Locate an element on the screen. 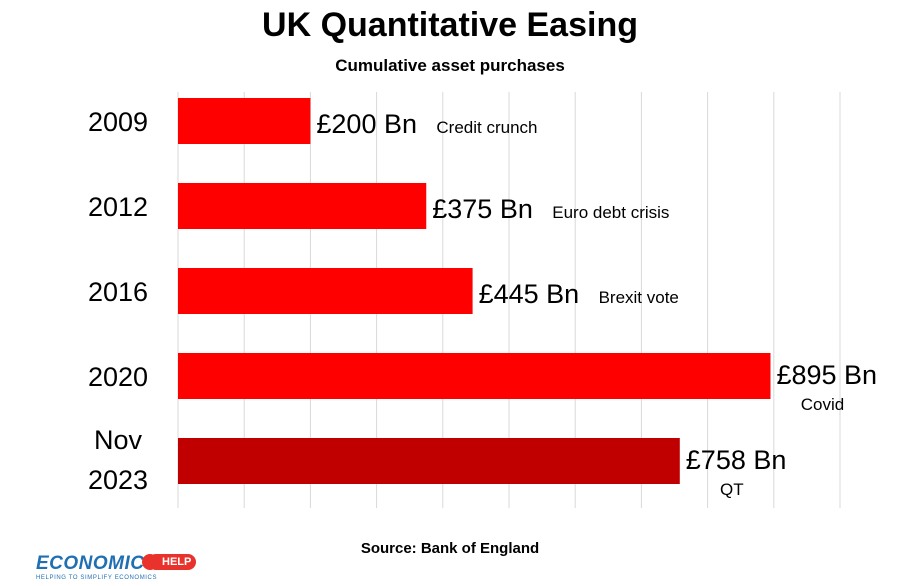  category-label: 2012 is located at coordinates (118, 207).